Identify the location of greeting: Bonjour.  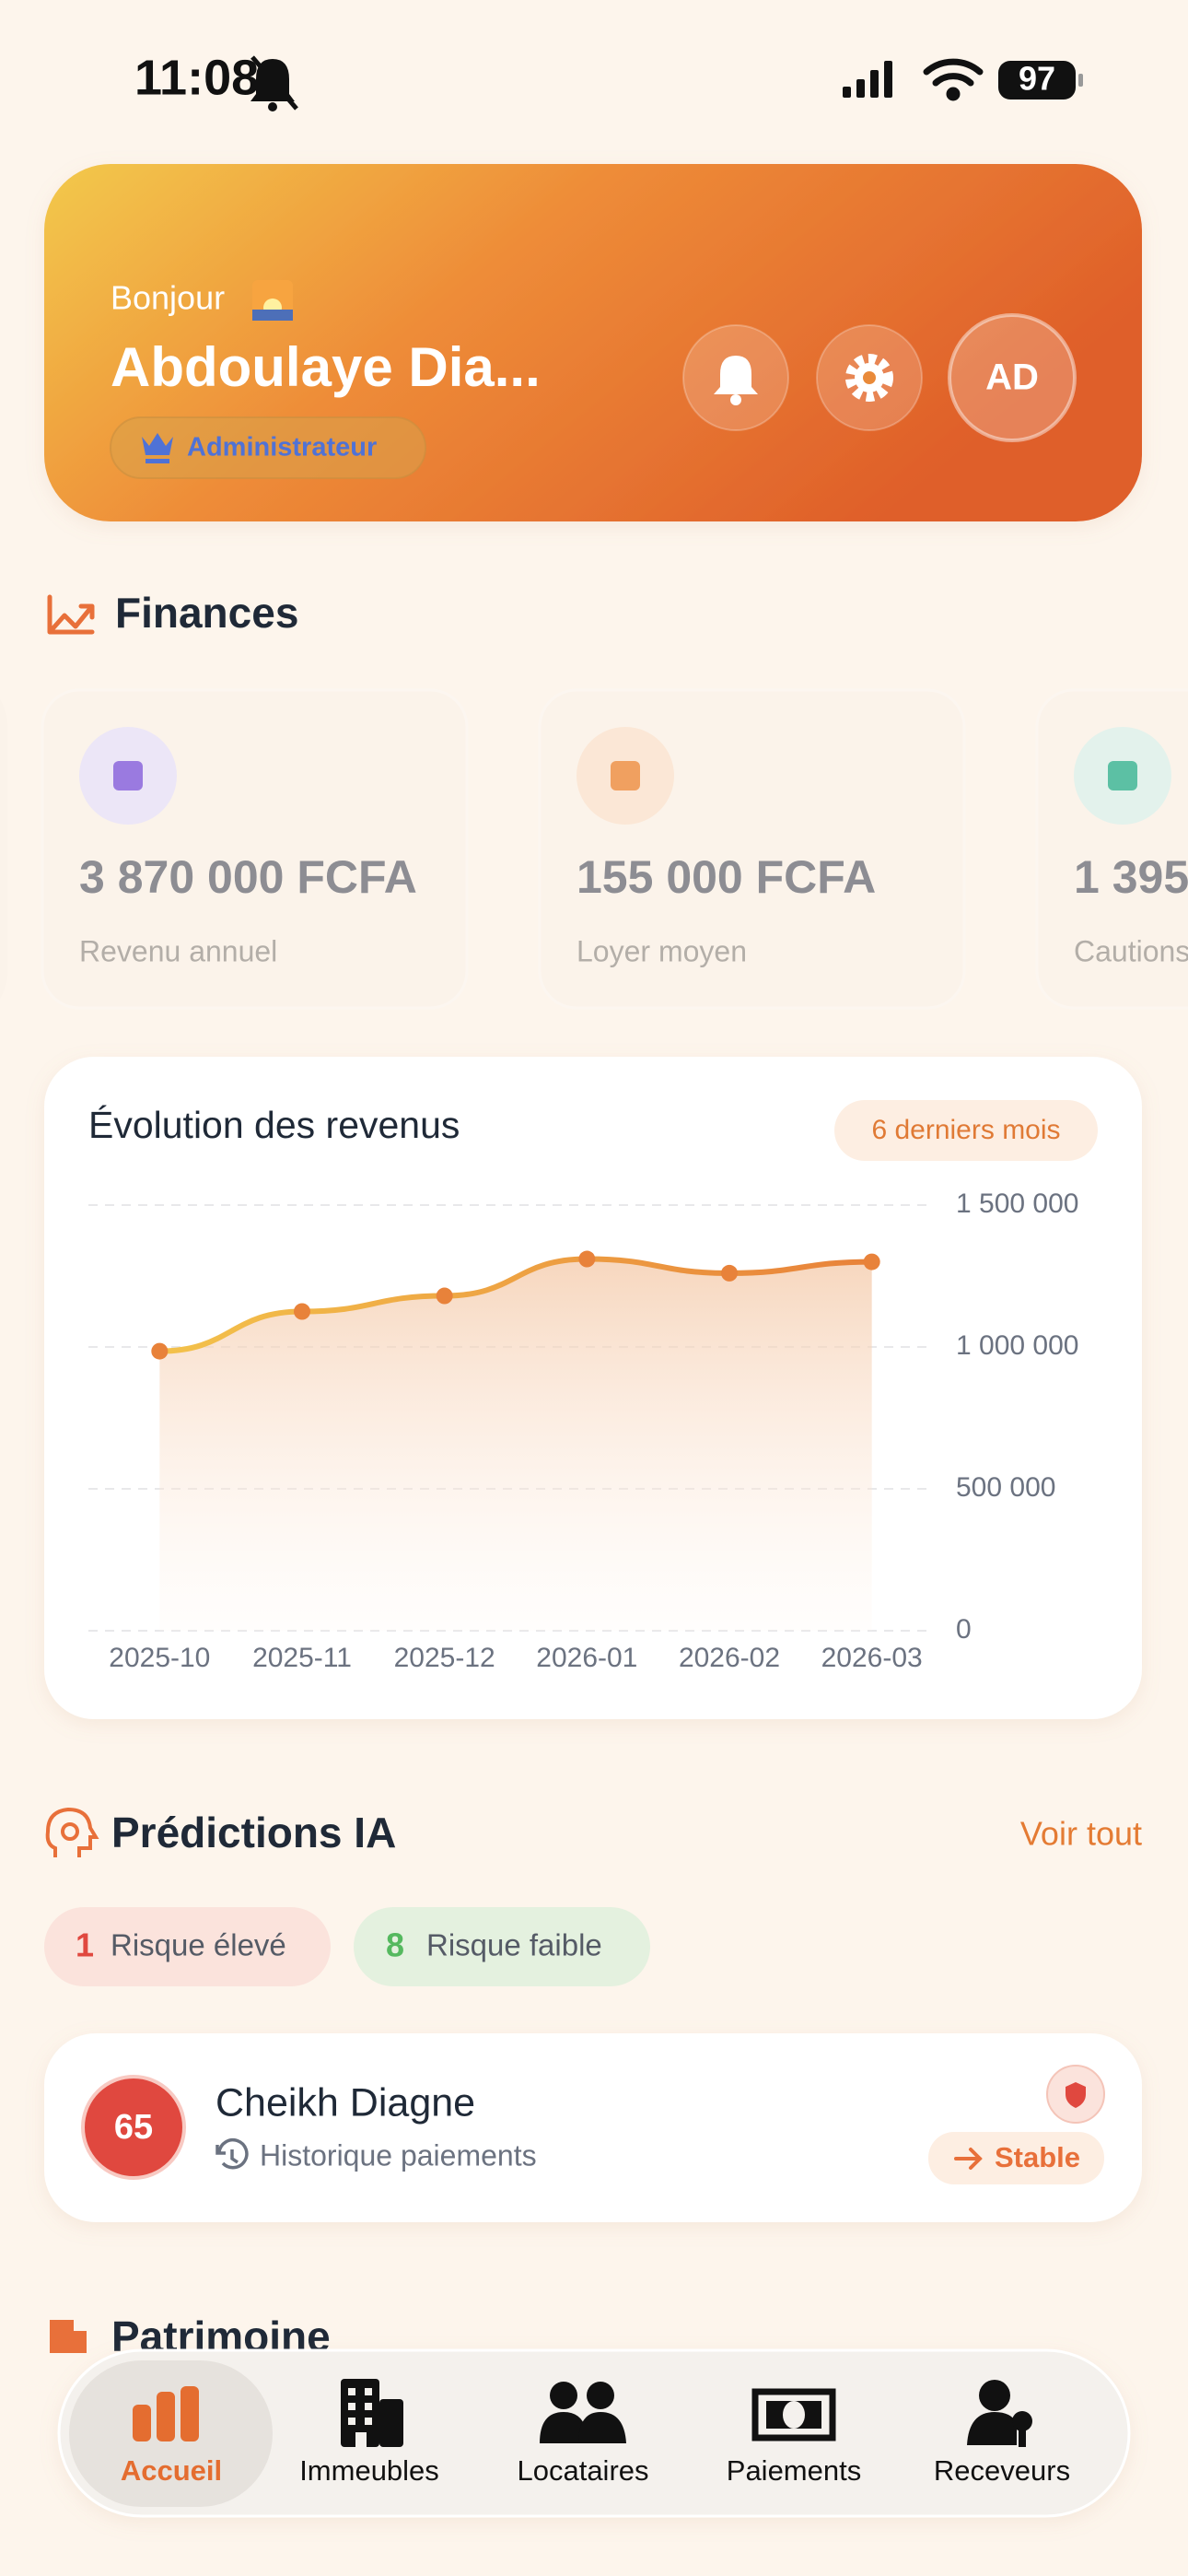
(168, 298).